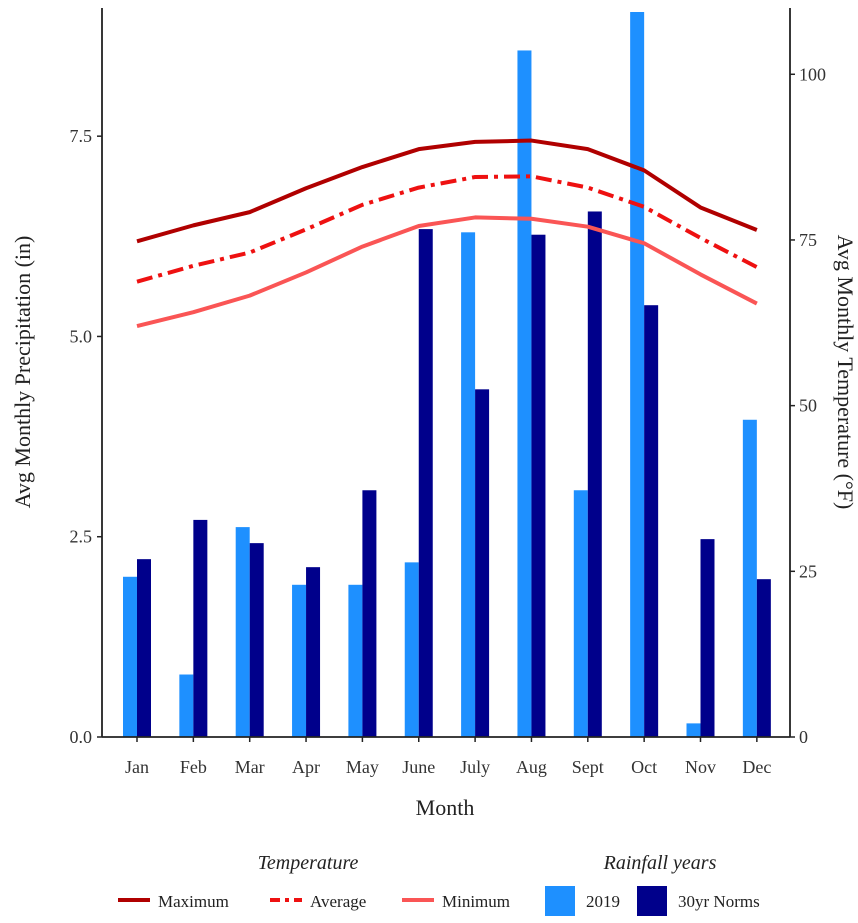 This screenshot has width=858, height=923. What do you see at coordinates (749, 578) in the screenshot?
I see `bar-2019-dec` at bounding box center [749, 578].